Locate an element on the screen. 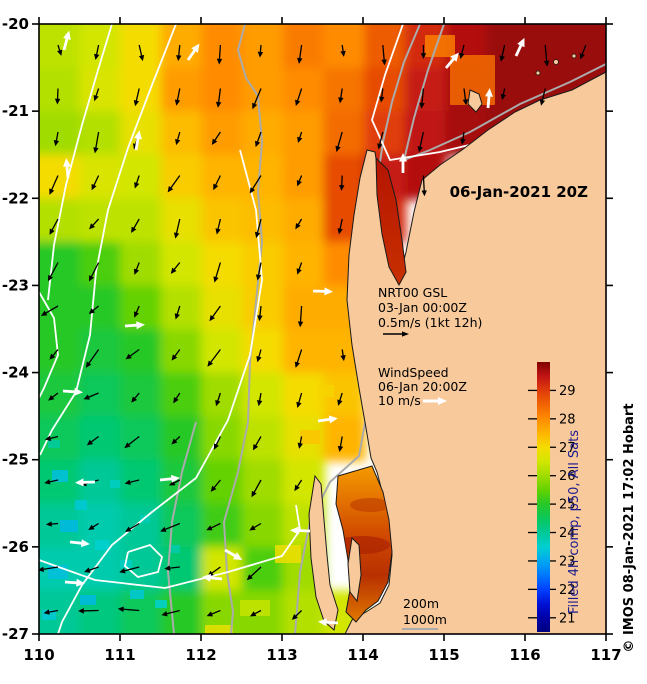 This screenshot has height=684, width=647. colorbar-tick-label: 24 is located at coordinates (567, 533).